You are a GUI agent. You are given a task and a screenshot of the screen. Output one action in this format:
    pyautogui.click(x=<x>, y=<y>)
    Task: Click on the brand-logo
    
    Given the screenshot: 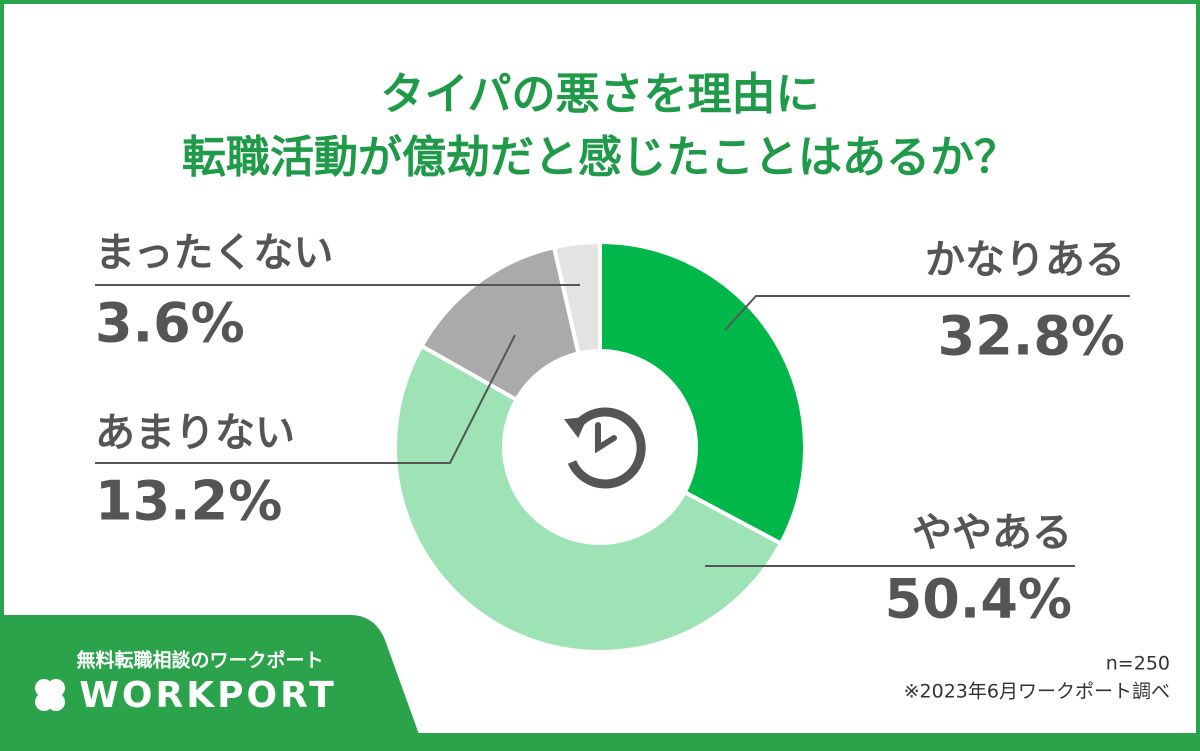 What is the action you would take?
    pyautogui.click(x=50, y=695)
    